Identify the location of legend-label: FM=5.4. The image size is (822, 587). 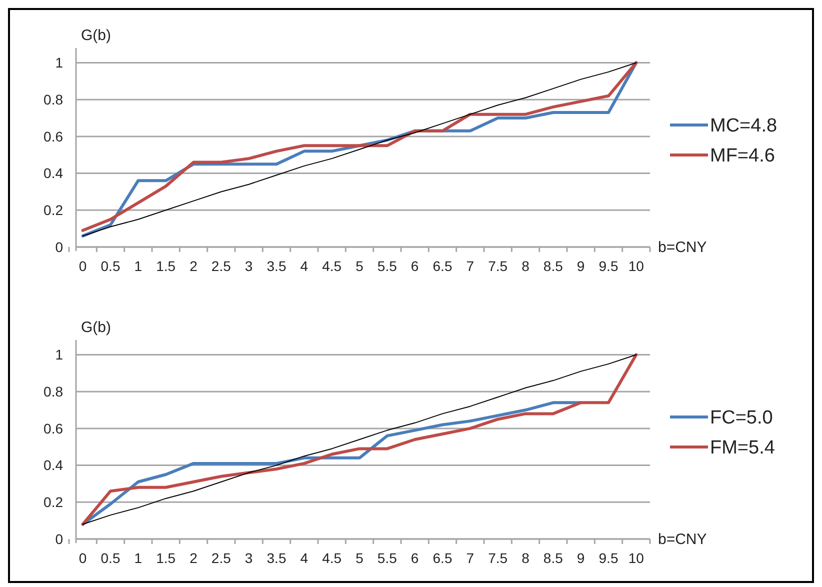
(743, 448).